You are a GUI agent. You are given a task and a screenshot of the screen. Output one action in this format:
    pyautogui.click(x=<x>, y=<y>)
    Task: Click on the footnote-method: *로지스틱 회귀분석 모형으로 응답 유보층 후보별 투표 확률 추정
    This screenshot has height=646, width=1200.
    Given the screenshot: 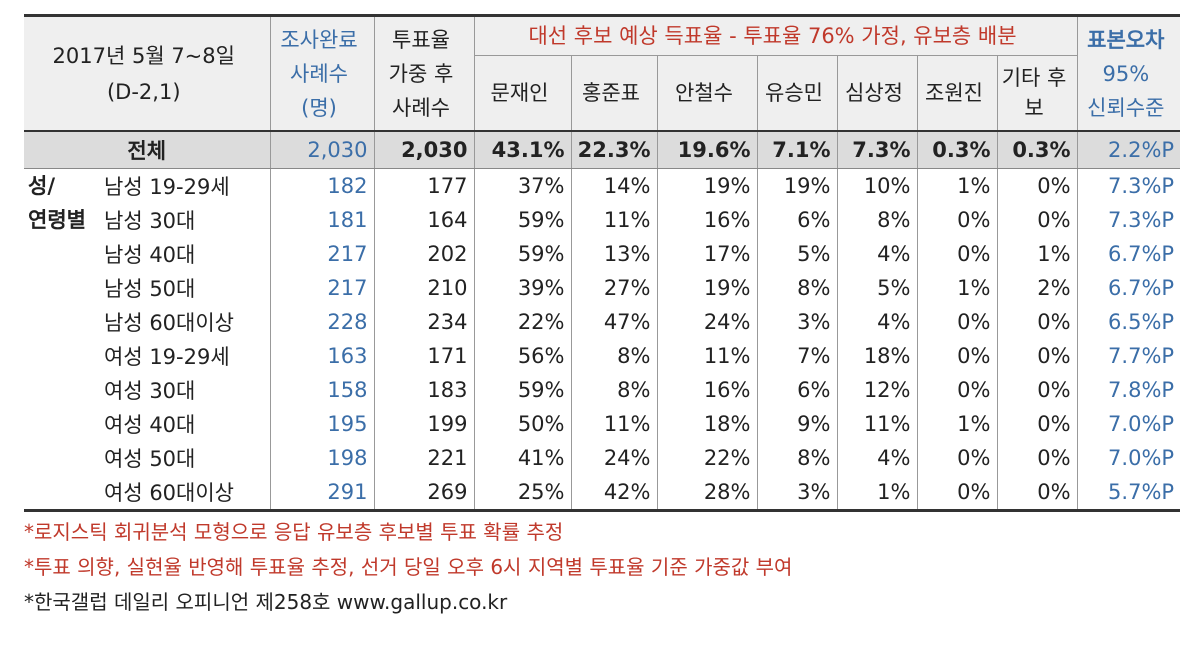 What is the action you would take?
    pyautogui.click(x=294, y=532)
    